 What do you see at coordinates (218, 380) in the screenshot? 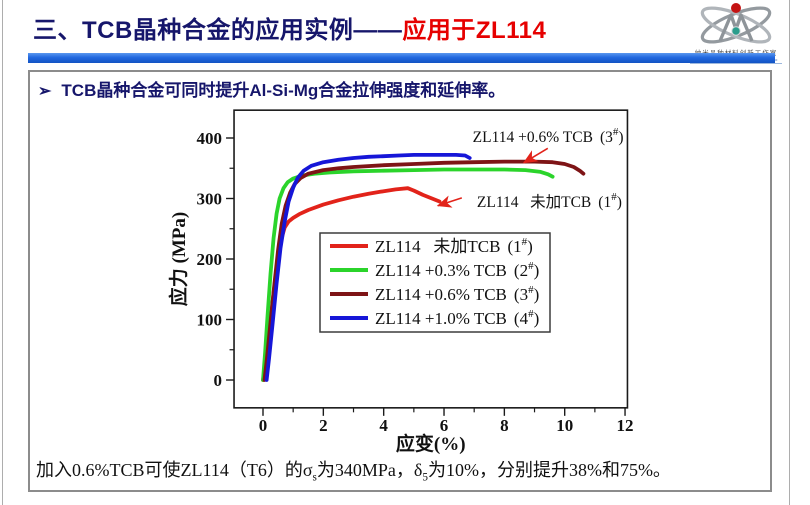
I see `y-tick-label: 0` at bounding box center [218, 380].